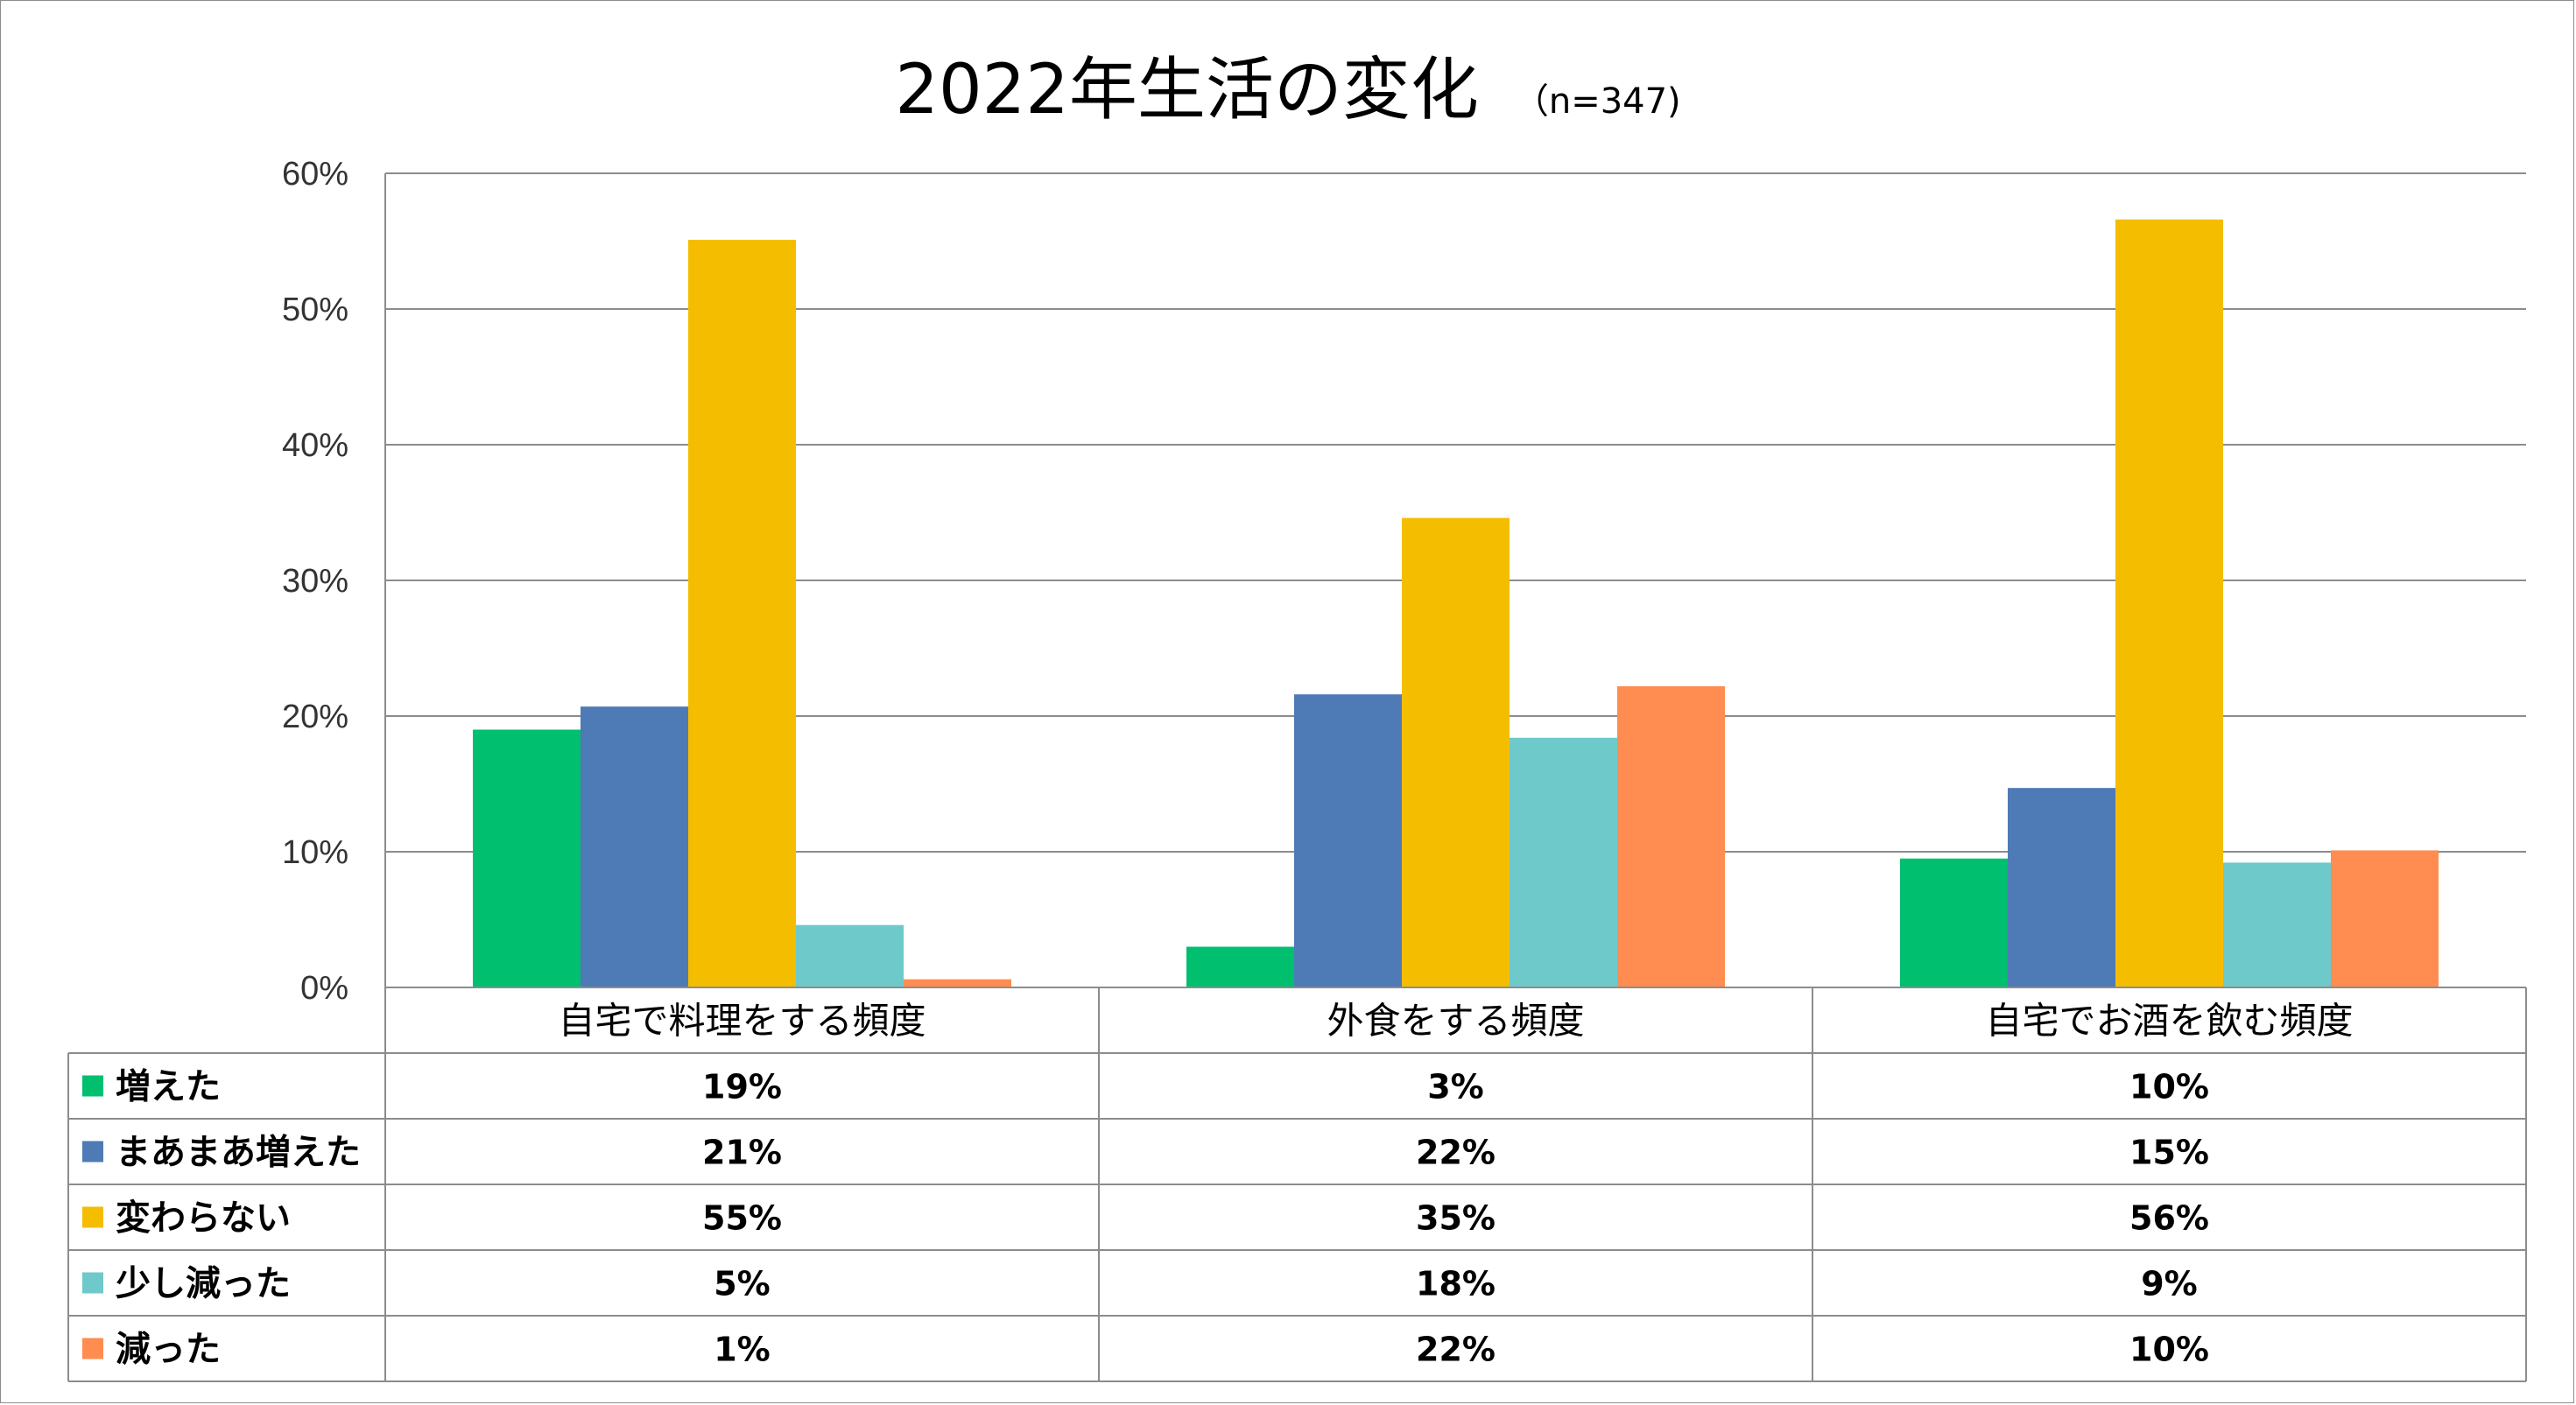  What do you see at coordinates (203, 1284) in the screenshot?
I see `legend-label: 少し減った` at bounding box center [203, 1284].